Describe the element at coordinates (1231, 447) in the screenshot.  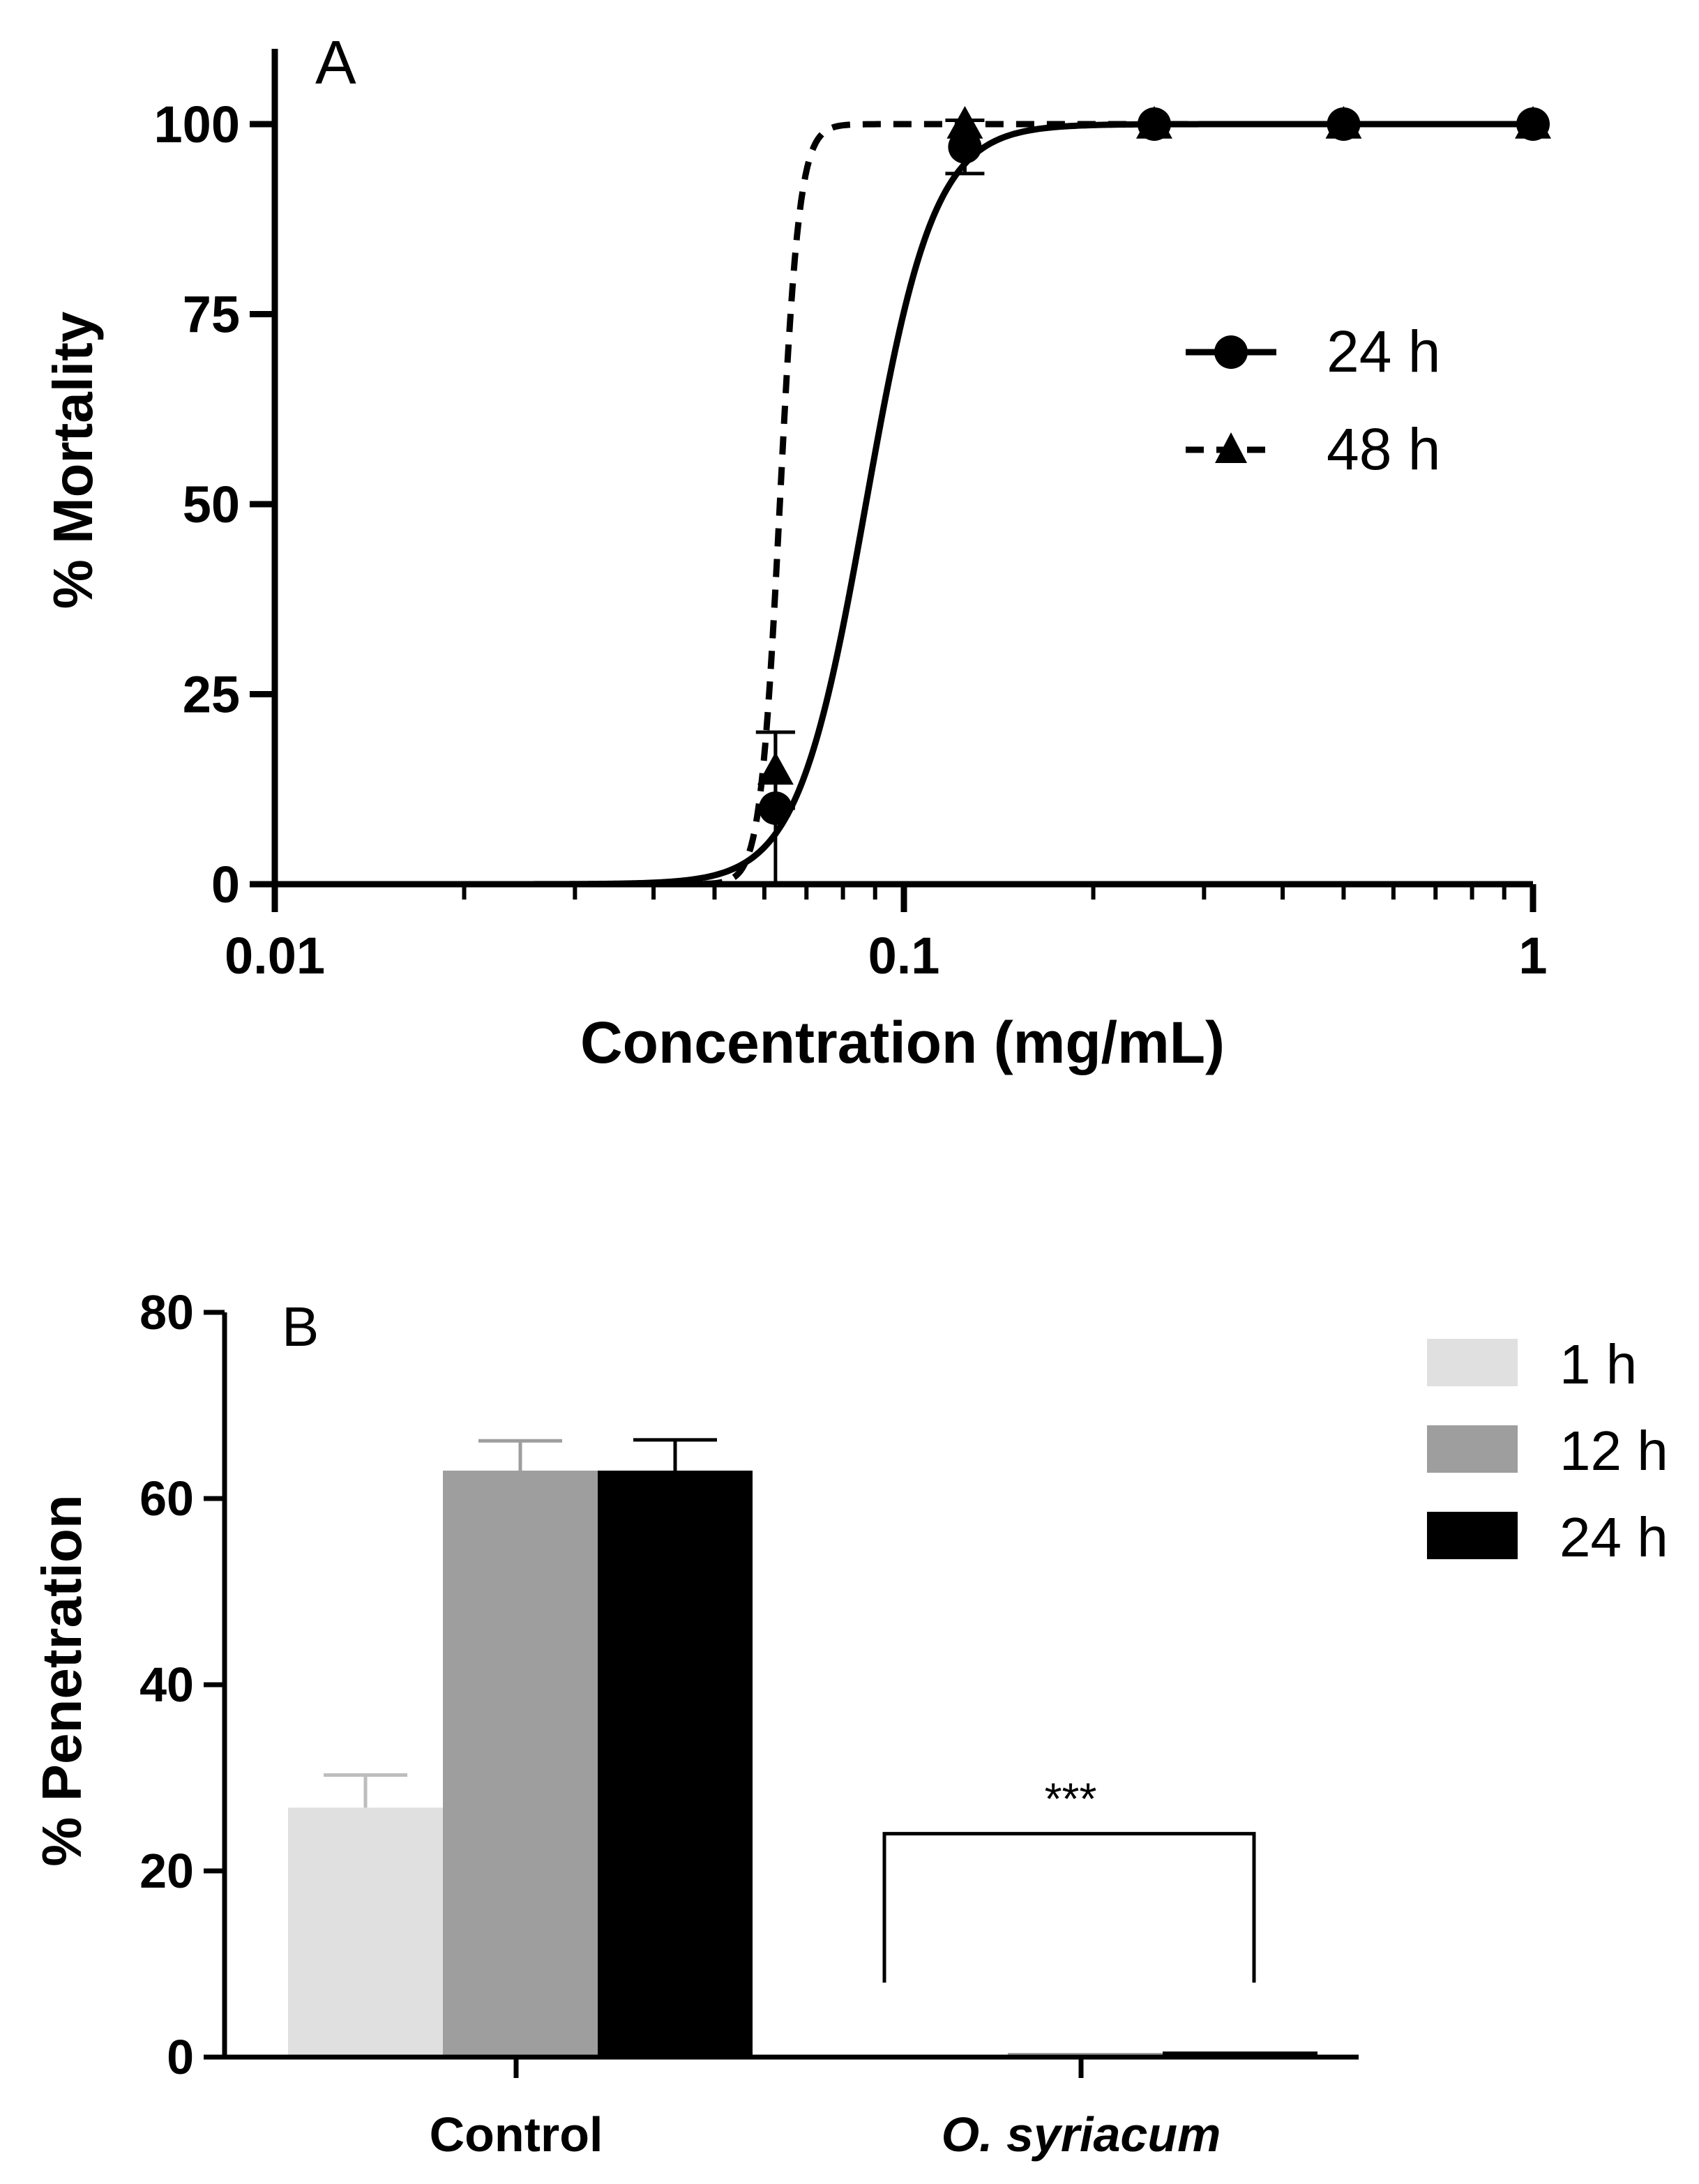
I see `legend-48h-marker` at that location.